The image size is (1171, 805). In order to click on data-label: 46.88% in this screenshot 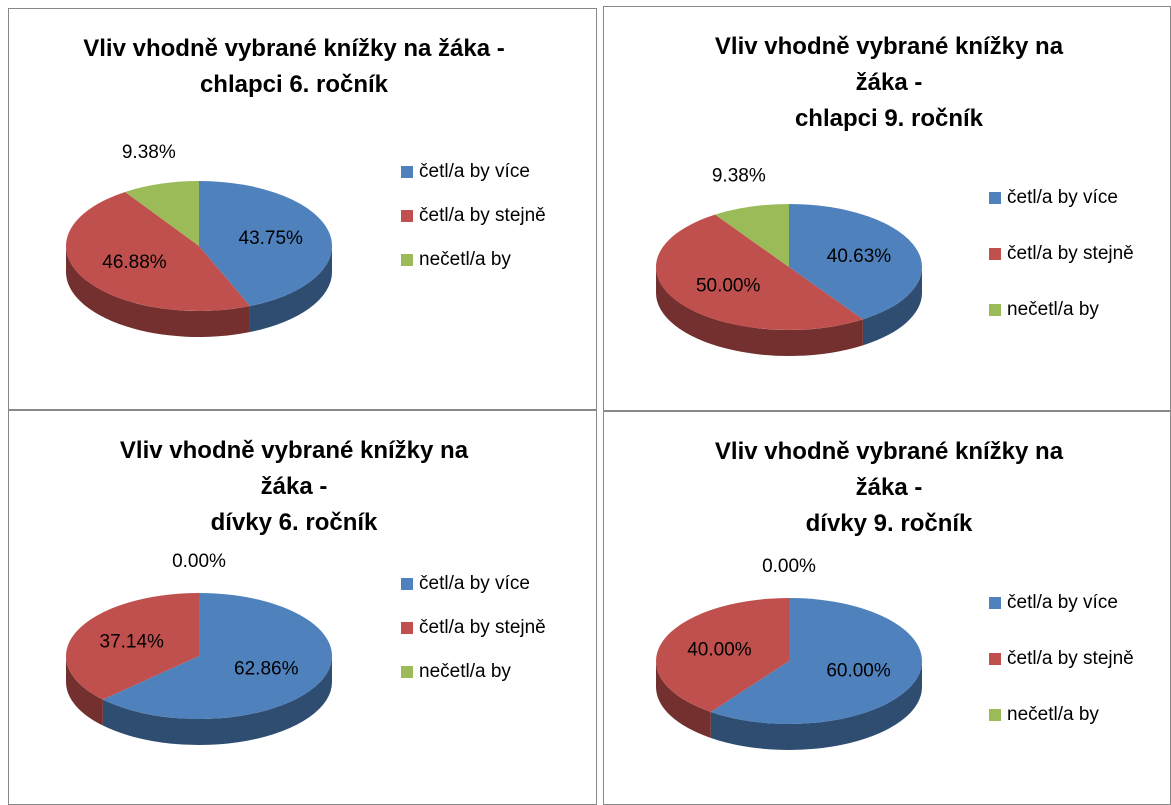, I will do `click(134, 262)`.